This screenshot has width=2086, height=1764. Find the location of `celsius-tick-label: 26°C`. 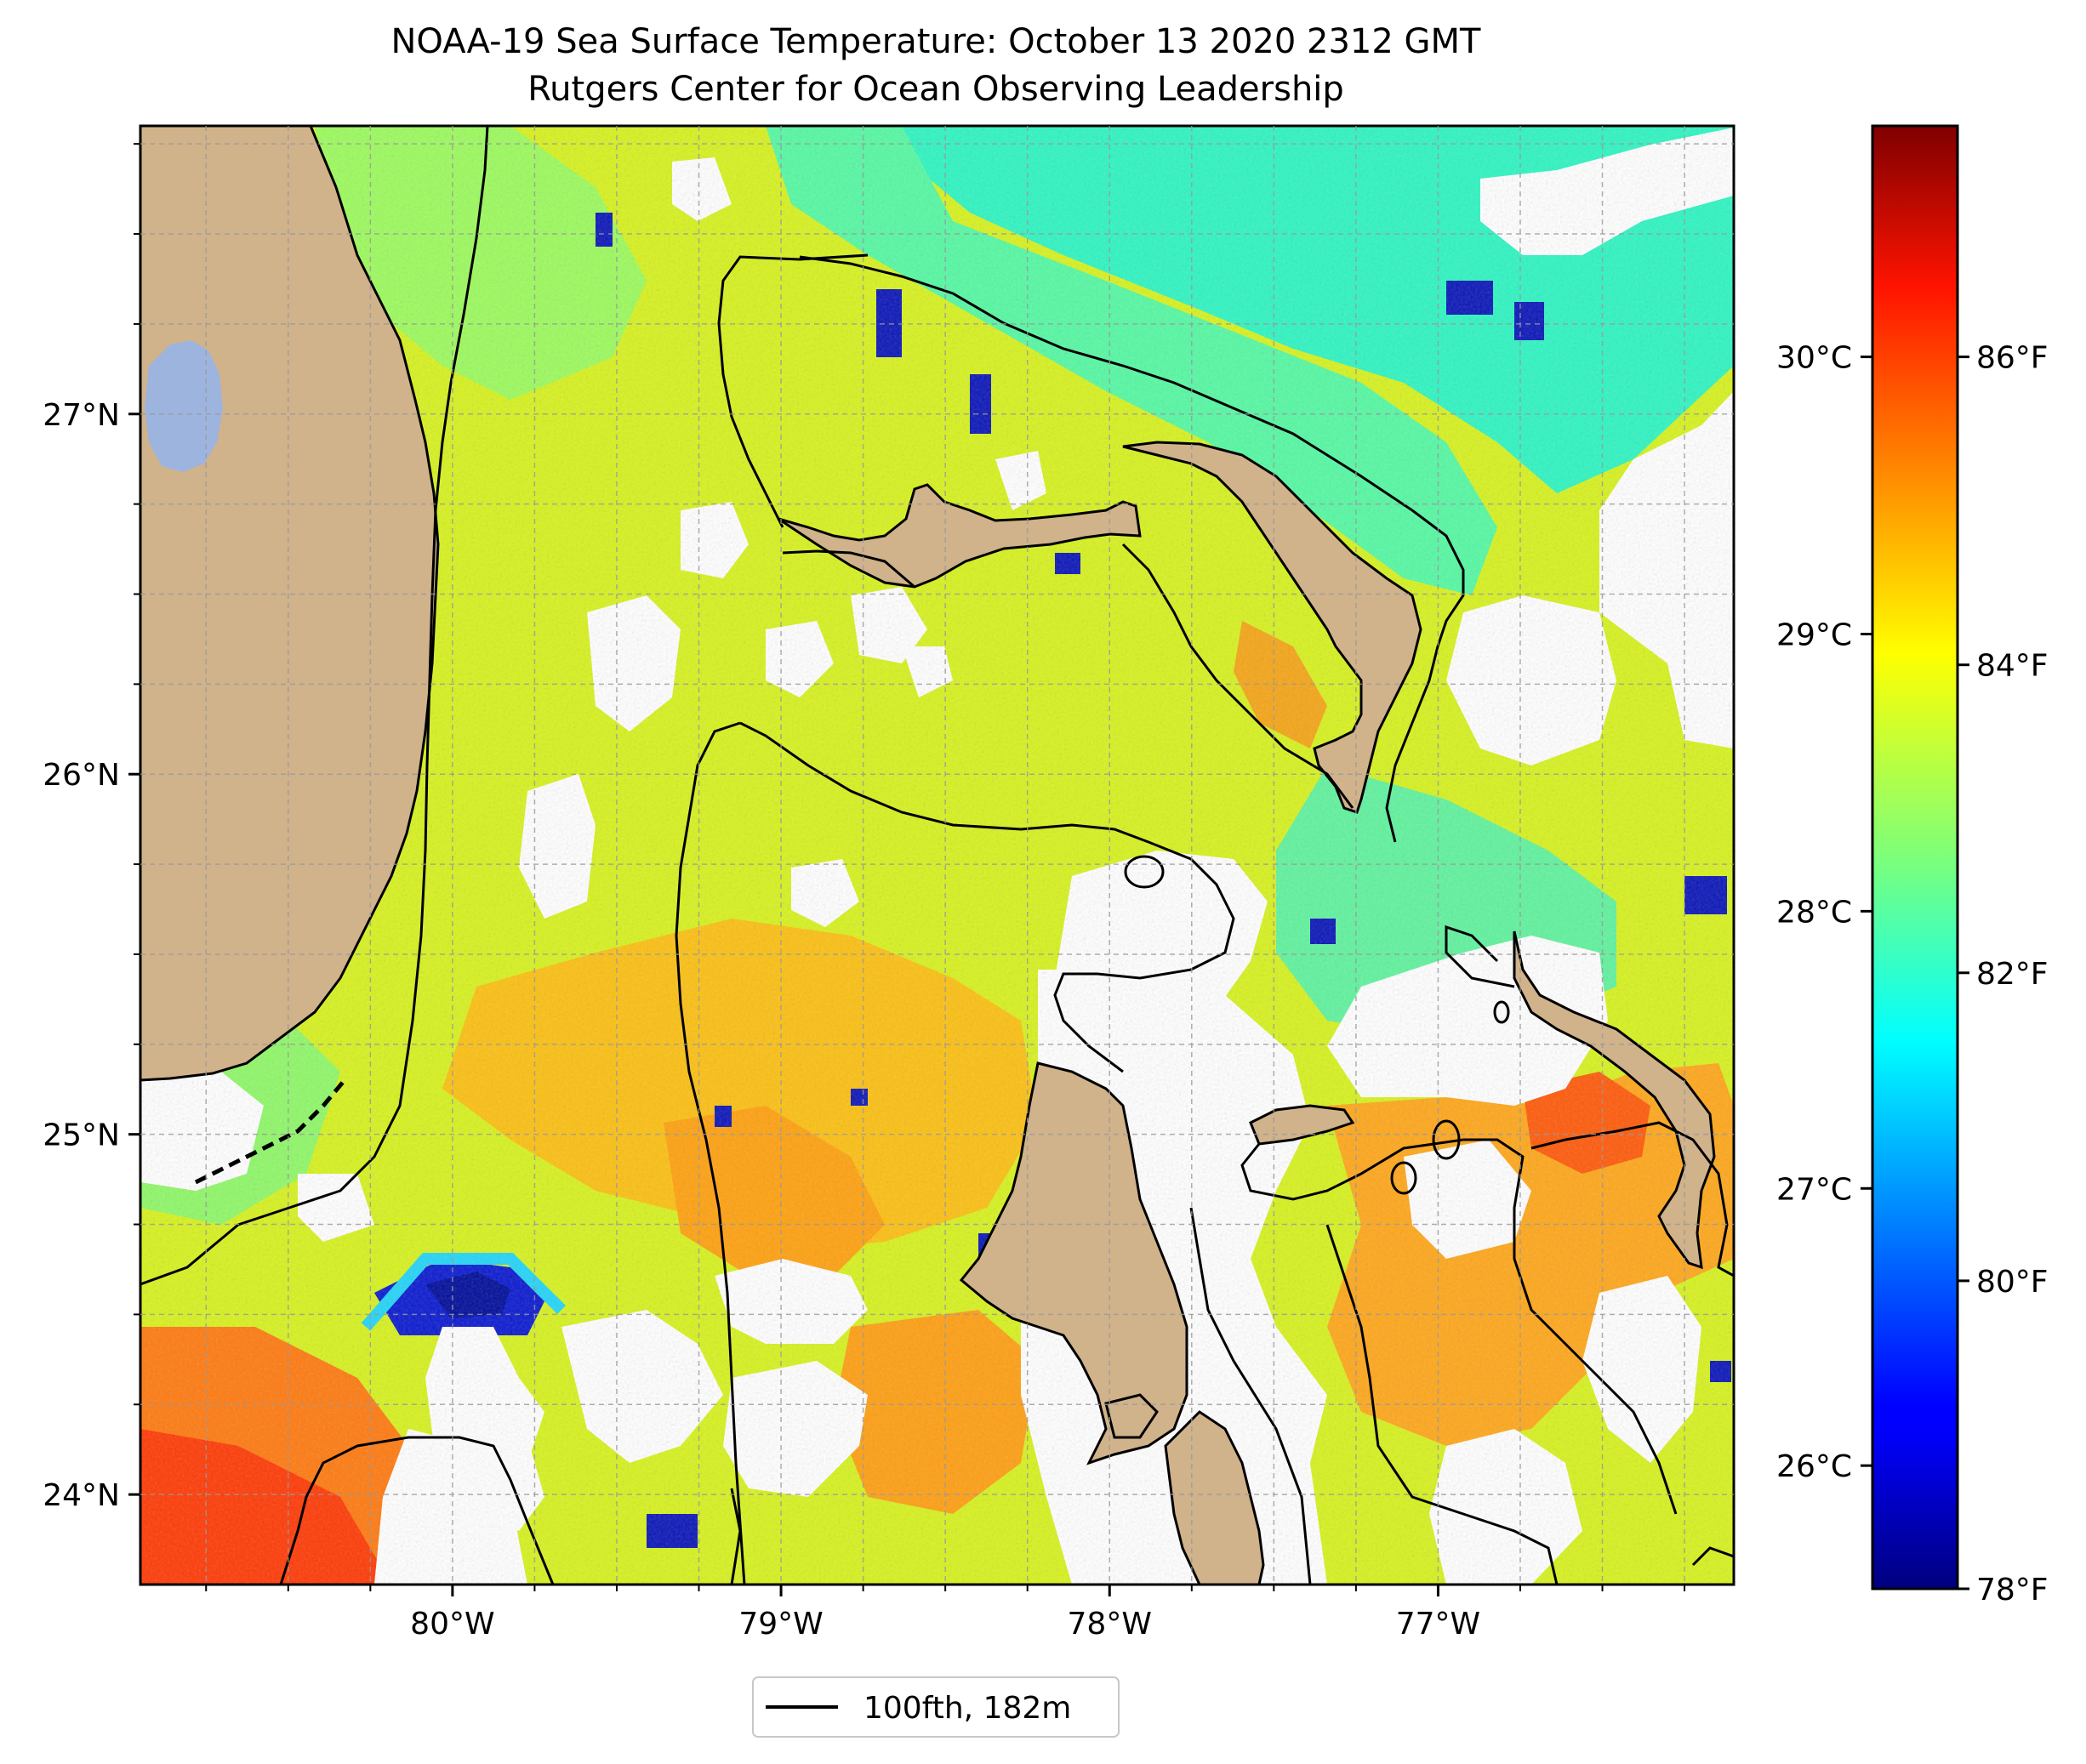

celsius-tick-label: 26°C is located at coordinates (1814, 1466).